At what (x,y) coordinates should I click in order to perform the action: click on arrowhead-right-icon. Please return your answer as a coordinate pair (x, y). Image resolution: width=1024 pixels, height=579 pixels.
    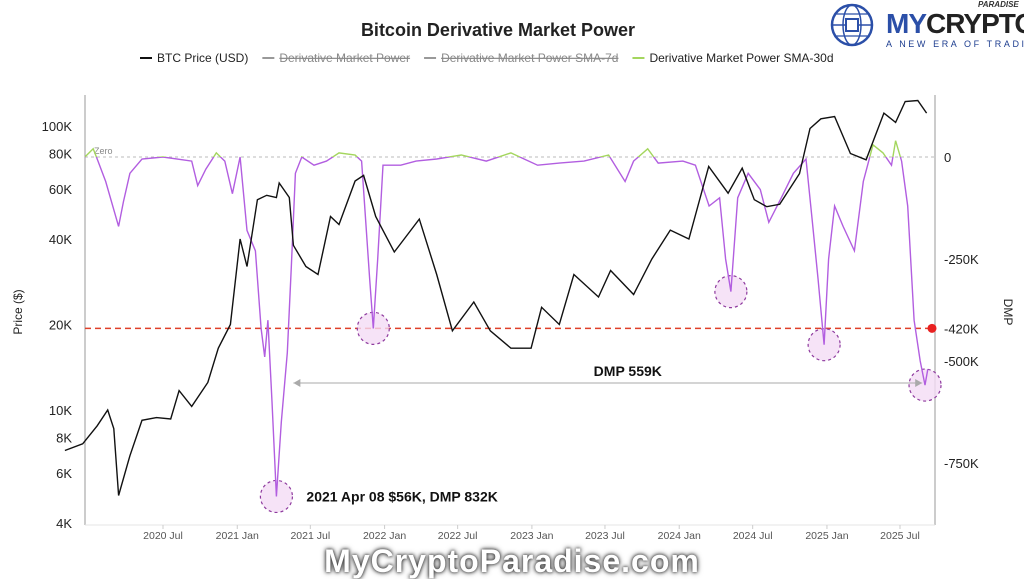
    Looking at the image, I should click on (919, 383).